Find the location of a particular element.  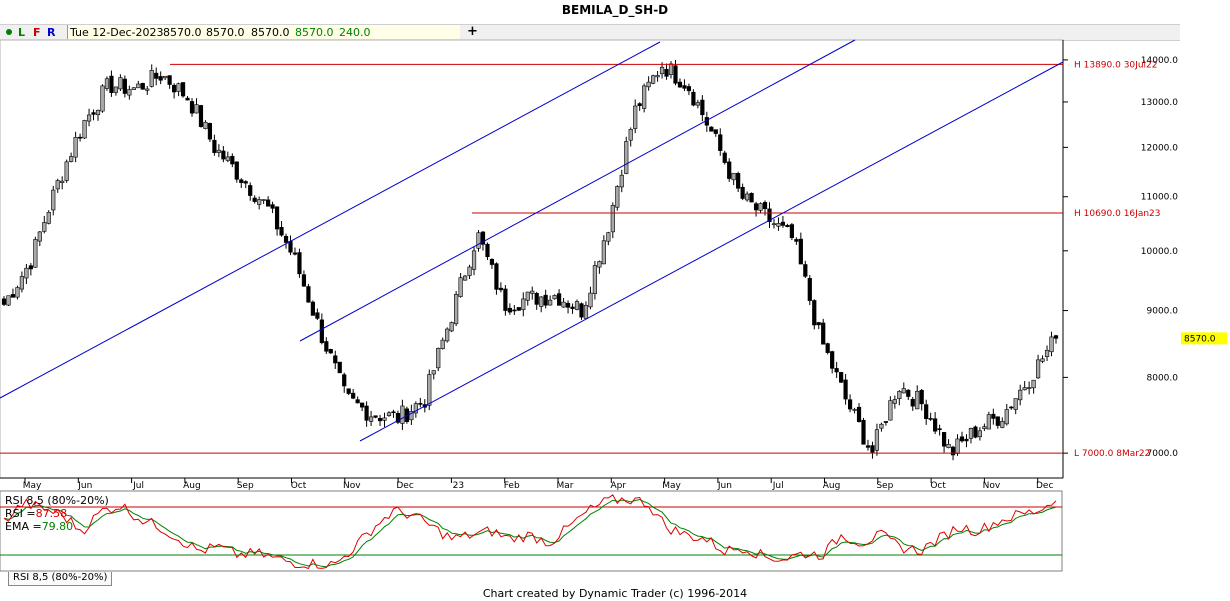

bar-date: Tue 12-Dec-2023 is located at coordinates (117, 32).